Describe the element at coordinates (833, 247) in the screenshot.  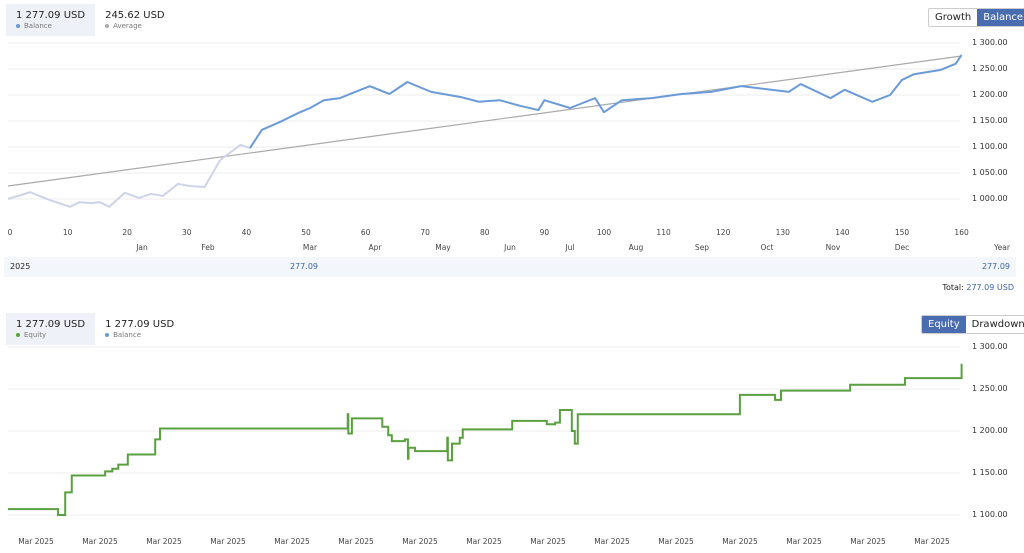
I see `month-label: Nov` at that location.